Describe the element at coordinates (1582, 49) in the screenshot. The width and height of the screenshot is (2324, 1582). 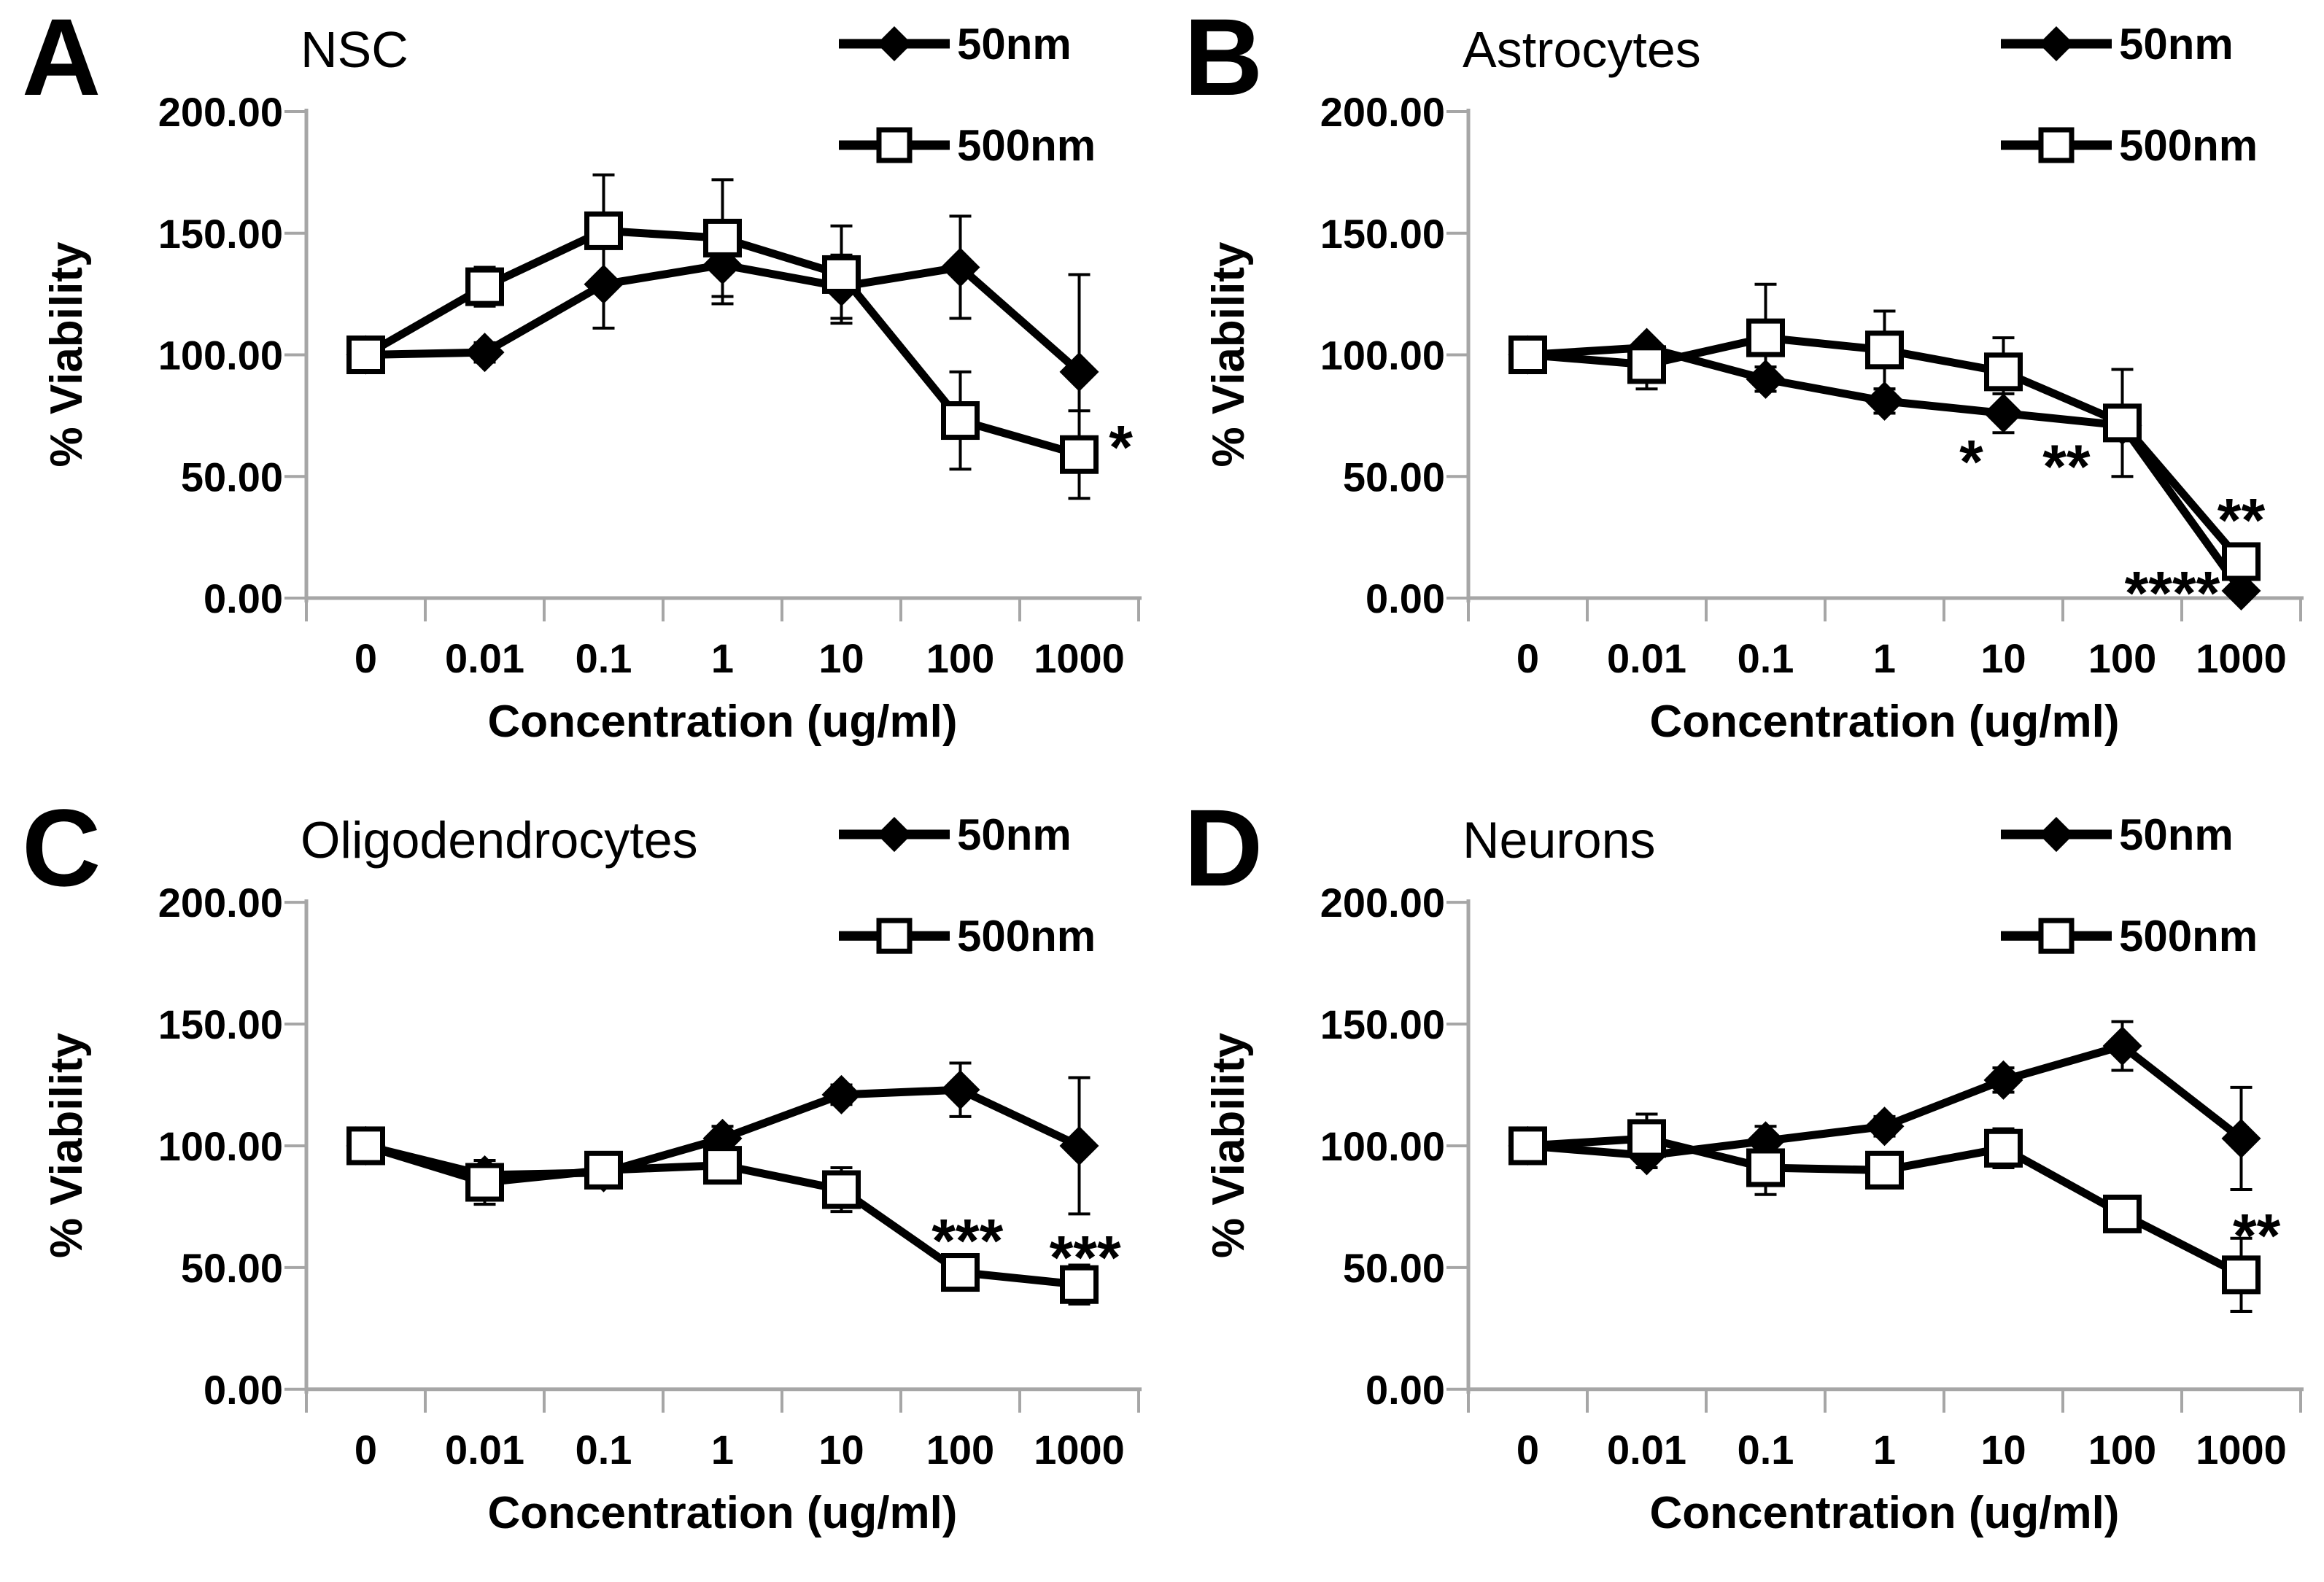
I see `panel-title: Astrocytes` at that location.